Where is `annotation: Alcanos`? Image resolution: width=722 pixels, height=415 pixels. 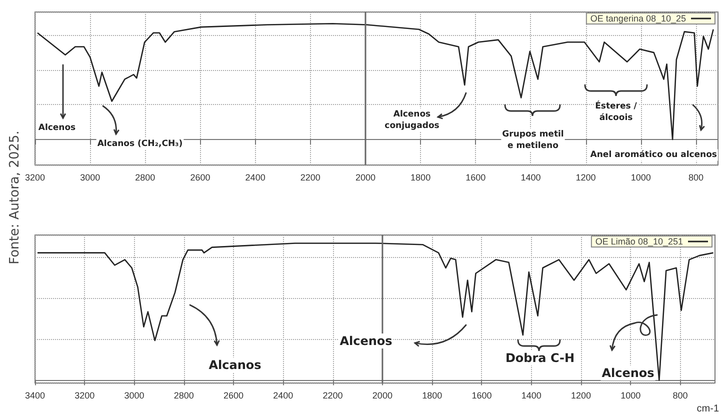 annotation: Alcanos is located at coordinates (235, 365).